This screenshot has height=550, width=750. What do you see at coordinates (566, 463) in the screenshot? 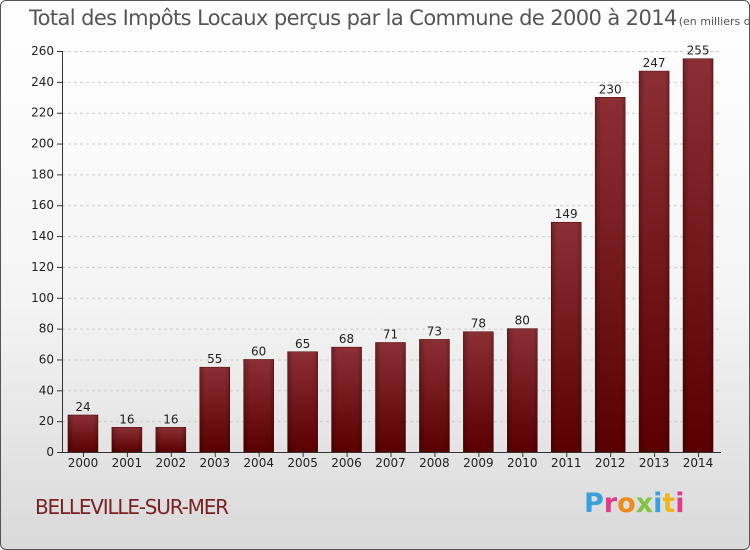
I see `x-tick-label-2011: 2011` at bounding box center [566, 463].